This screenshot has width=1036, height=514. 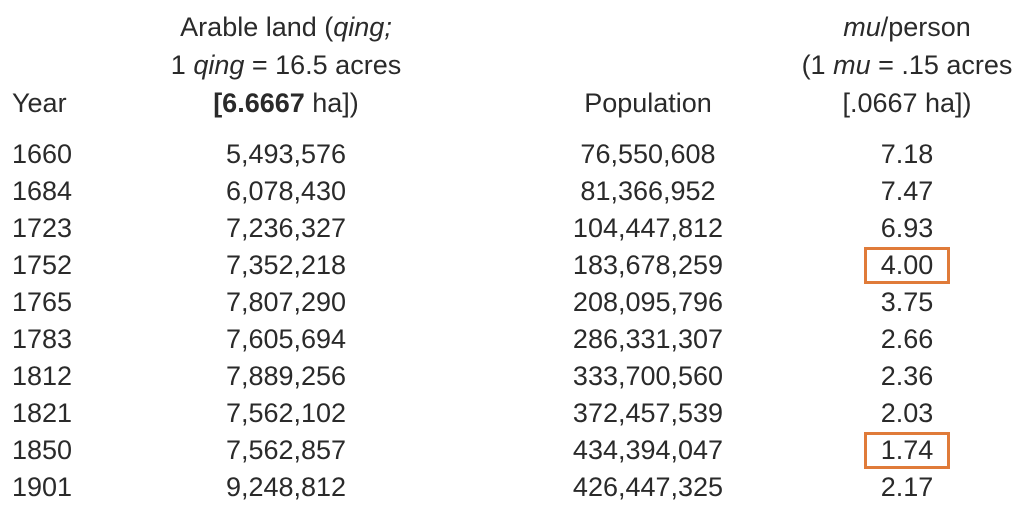 I want to click on table-row: 1812 7,889,256 333,700,560 2.36, so click(x=522, y=376).